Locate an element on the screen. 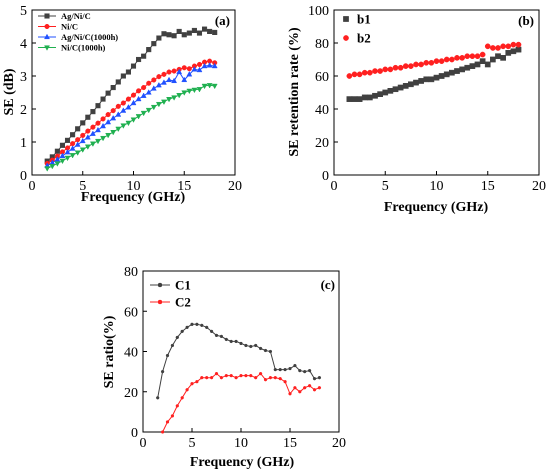  panel-a-y-tick-label: 5 is located at coordinates (23, 11).